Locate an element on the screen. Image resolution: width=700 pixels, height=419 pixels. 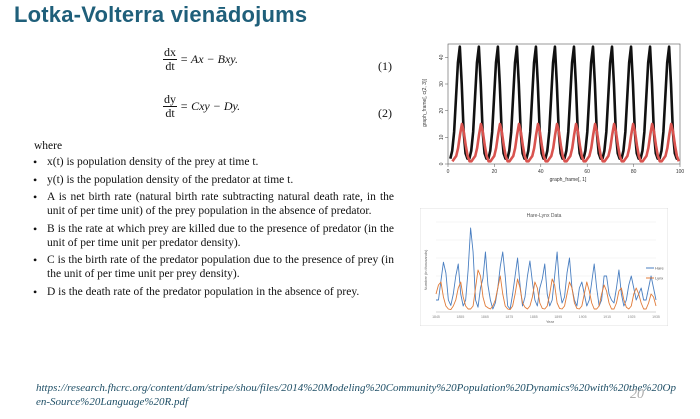
y-tick-label: 30 is located at coordinates (442, 84).